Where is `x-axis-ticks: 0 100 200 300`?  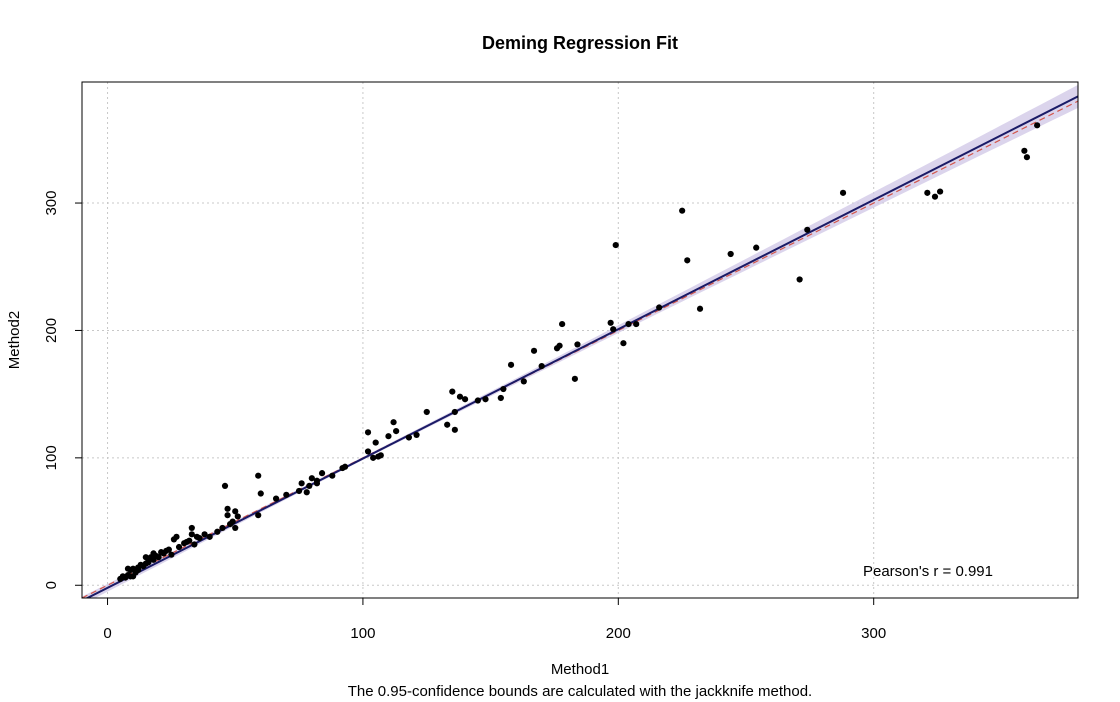
x-axis-ticks: 0 100 200 300 is located at coordinates (494, 620).